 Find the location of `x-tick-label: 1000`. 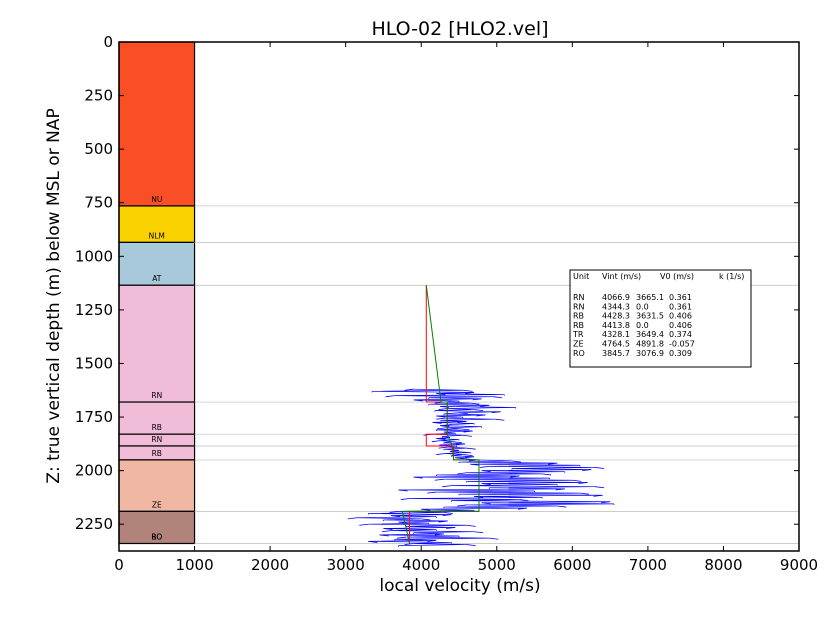

x-tick-label: 1000 is located at coordinates (194, 565).